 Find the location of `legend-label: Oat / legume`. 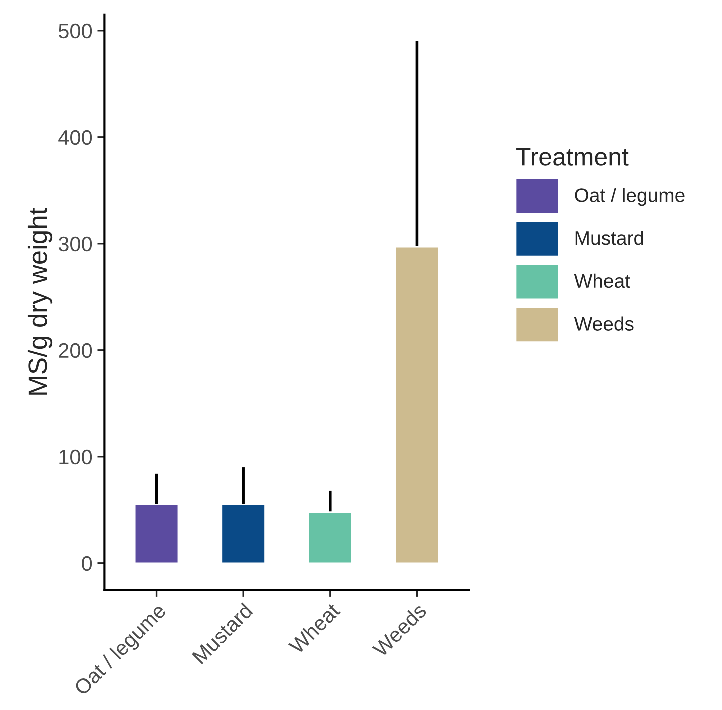

legend-label: Oat / legume is located at coordinates (630, 197).